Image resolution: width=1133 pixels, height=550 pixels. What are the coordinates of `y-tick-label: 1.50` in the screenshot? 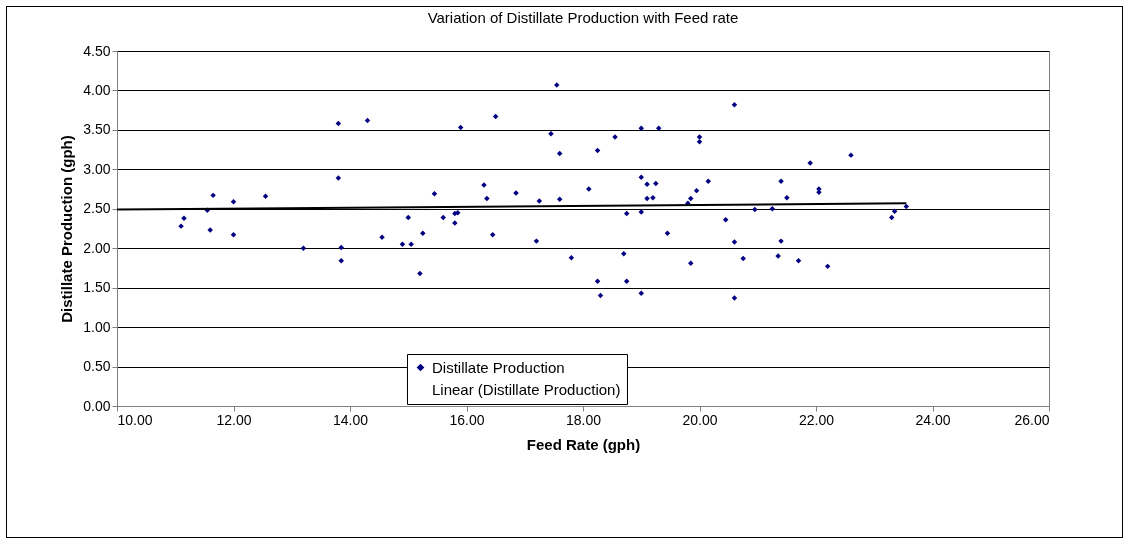 It's located at (97, 287).